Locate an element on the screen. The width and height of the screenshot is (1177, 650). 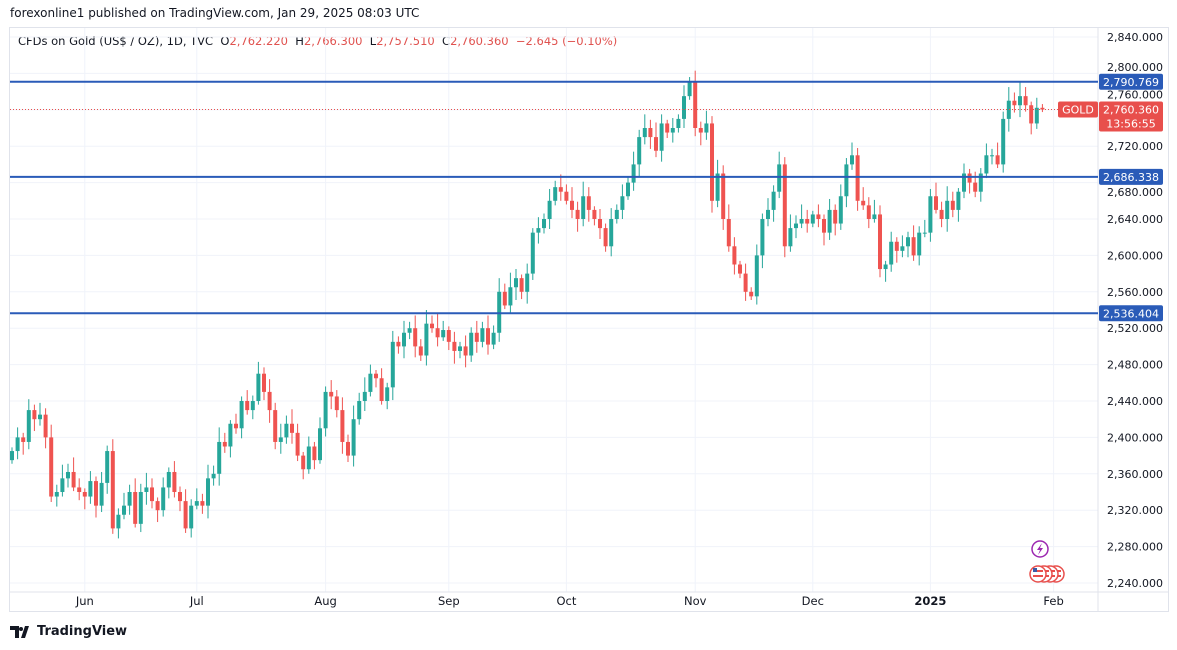
low-label: L is located at coordinates (373, 41).